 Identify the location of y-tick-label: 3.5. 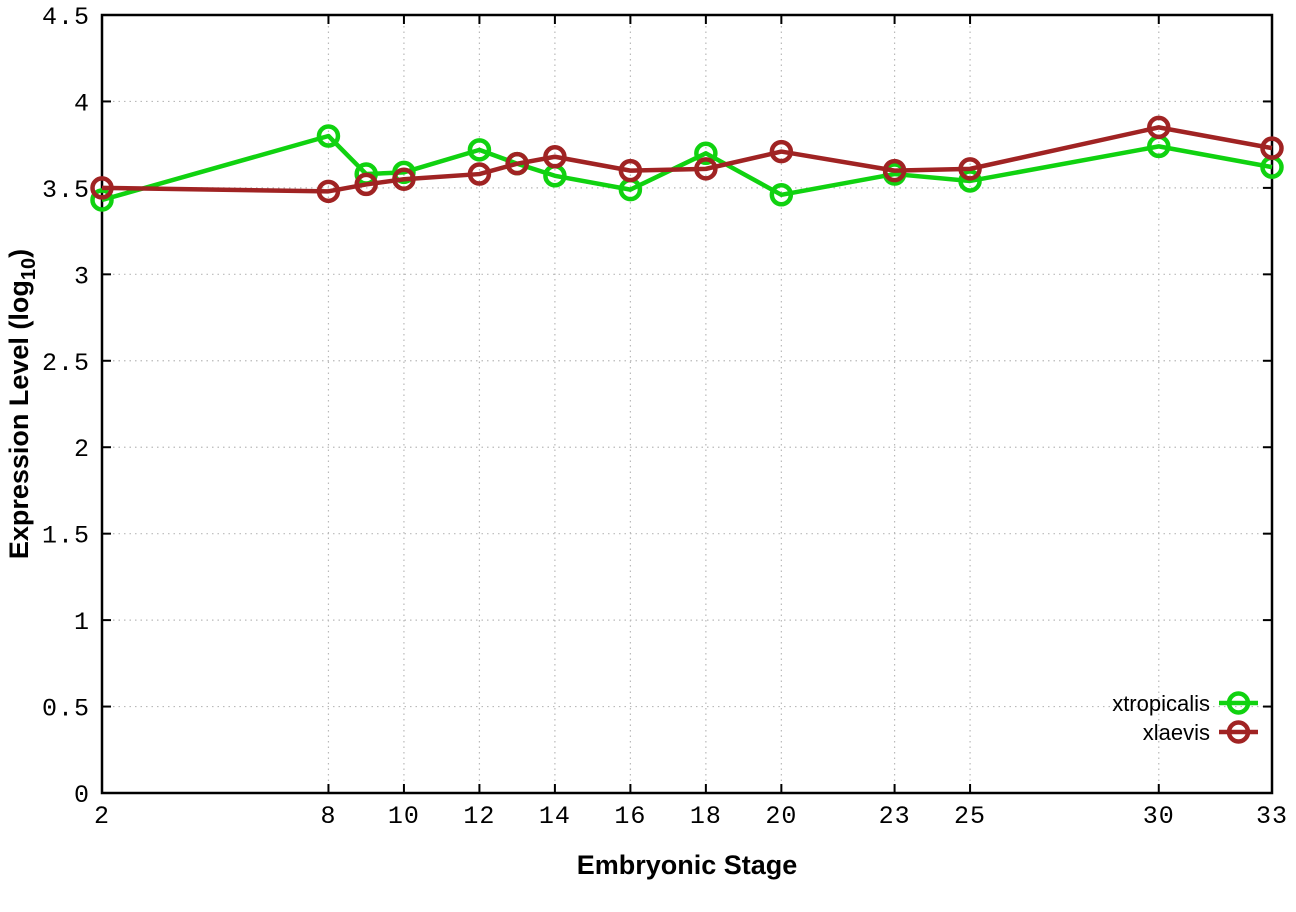
(66, 190).